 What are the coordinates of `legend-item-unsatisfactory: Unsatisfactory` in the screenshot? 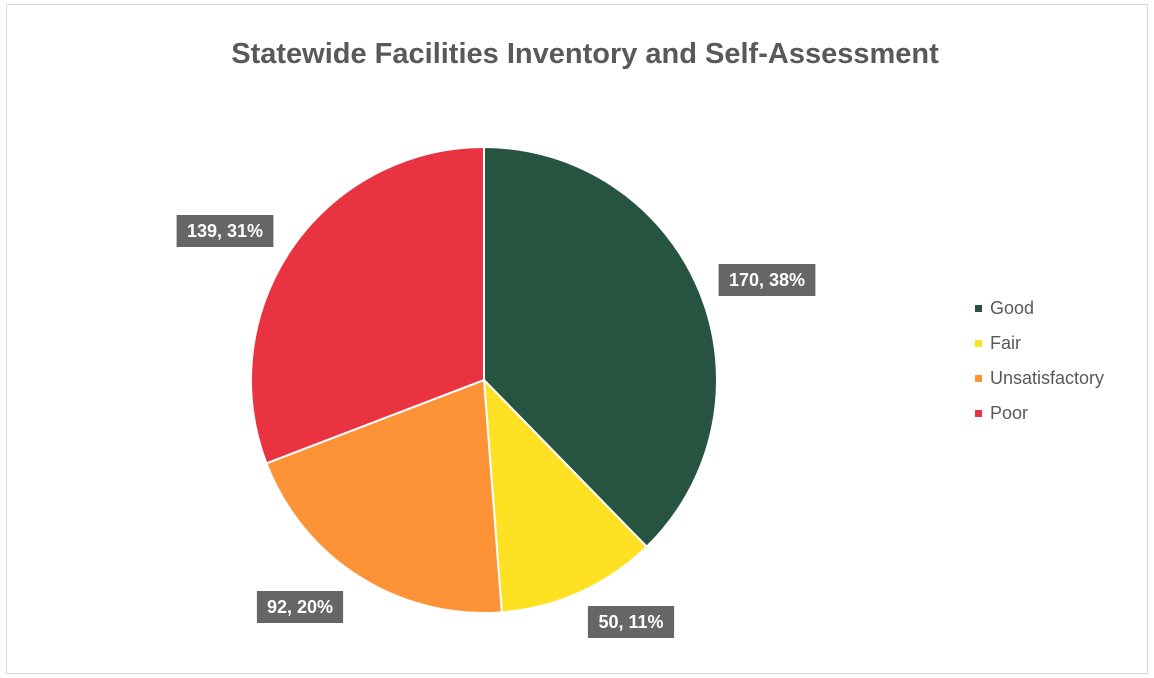 It's located at (1039, 378).